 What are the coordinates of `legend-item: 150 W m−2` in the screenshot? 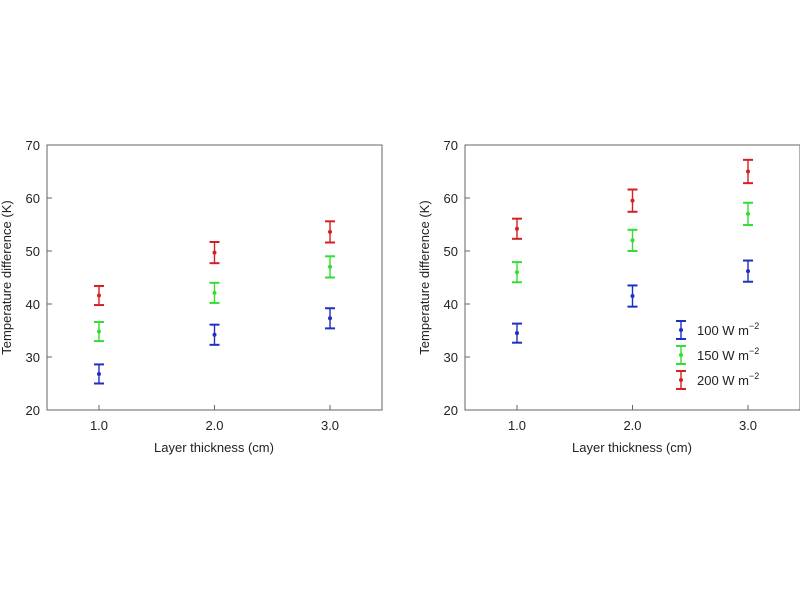 It's located at (717, 355).